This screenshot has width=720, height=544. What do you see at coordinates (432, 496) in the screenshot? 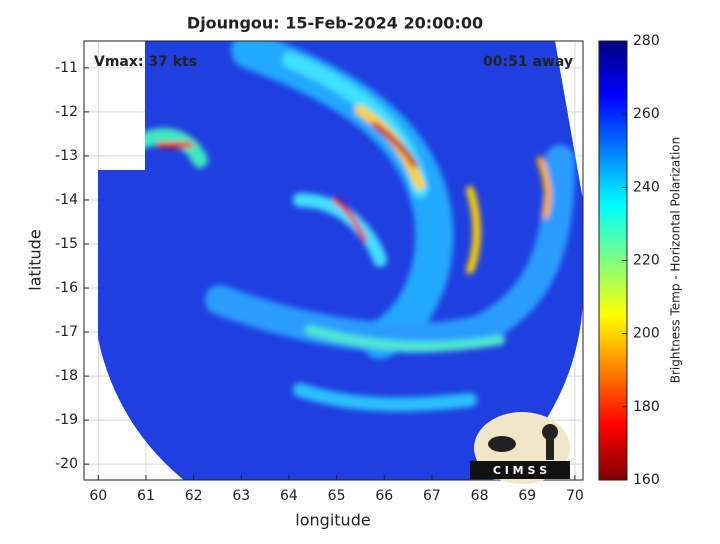
I see `x-tick-label: 67` at bounding box center [432, 496].